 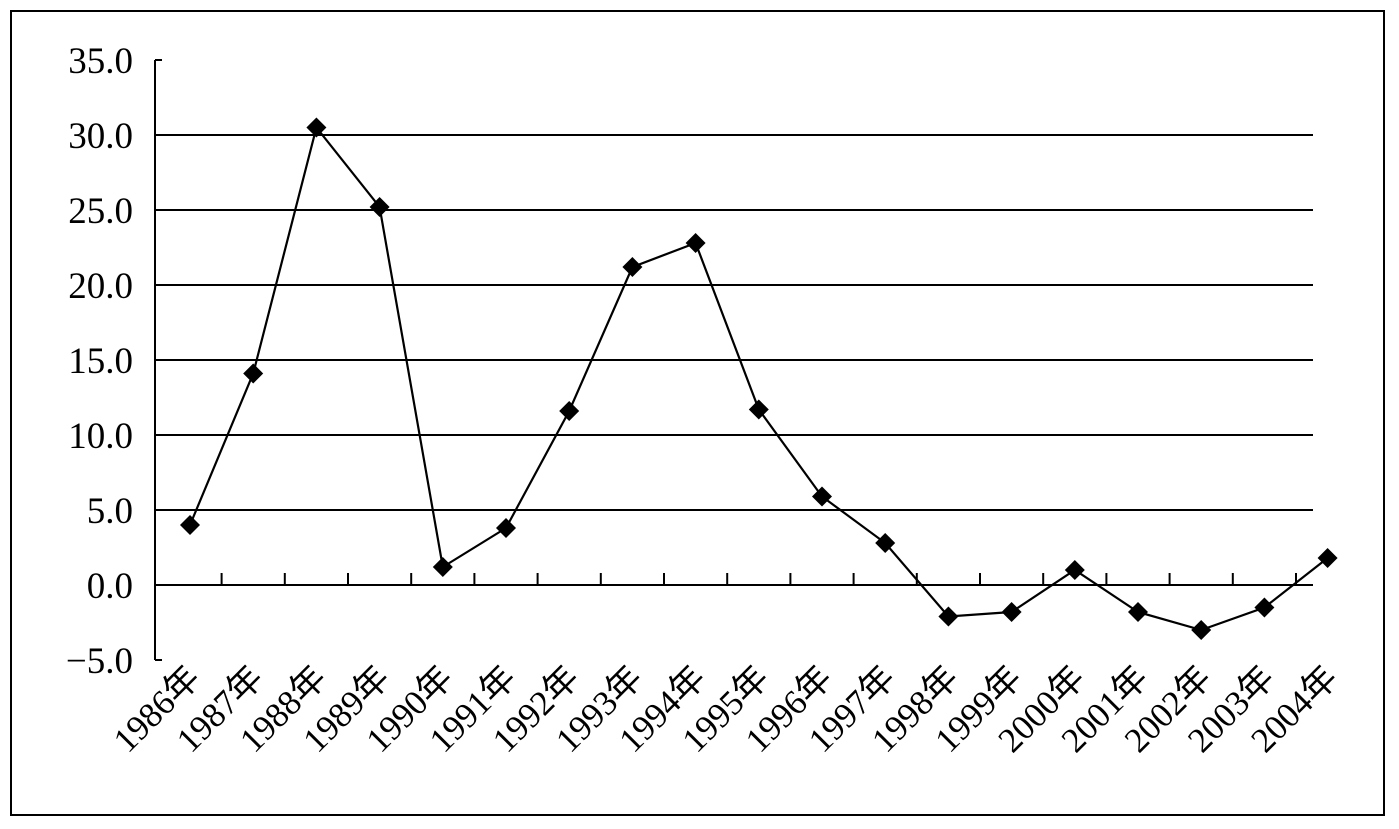 What do you see at coordinates (100, 136) in the screenshot?
I see `y-tick-label: 30.0` at bounding box center [100, 136].